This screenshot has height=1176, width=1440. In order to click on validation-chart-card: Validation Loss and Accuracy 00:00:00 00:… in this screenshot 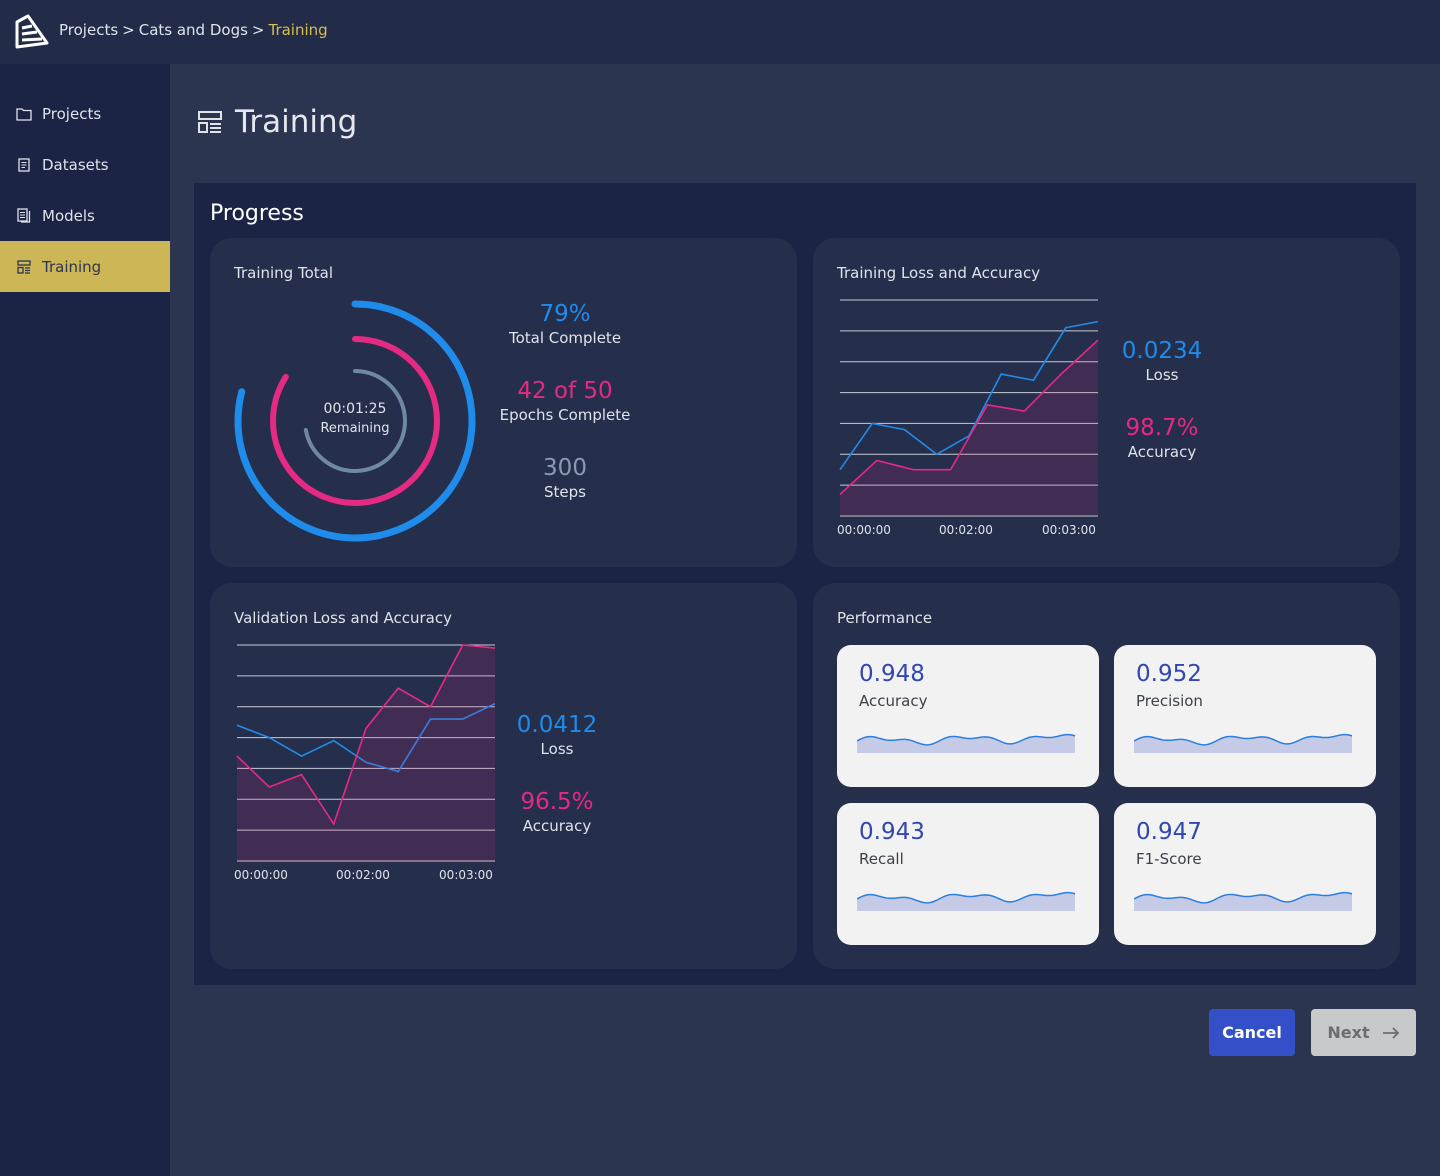, I will do `click(503, 776)`.